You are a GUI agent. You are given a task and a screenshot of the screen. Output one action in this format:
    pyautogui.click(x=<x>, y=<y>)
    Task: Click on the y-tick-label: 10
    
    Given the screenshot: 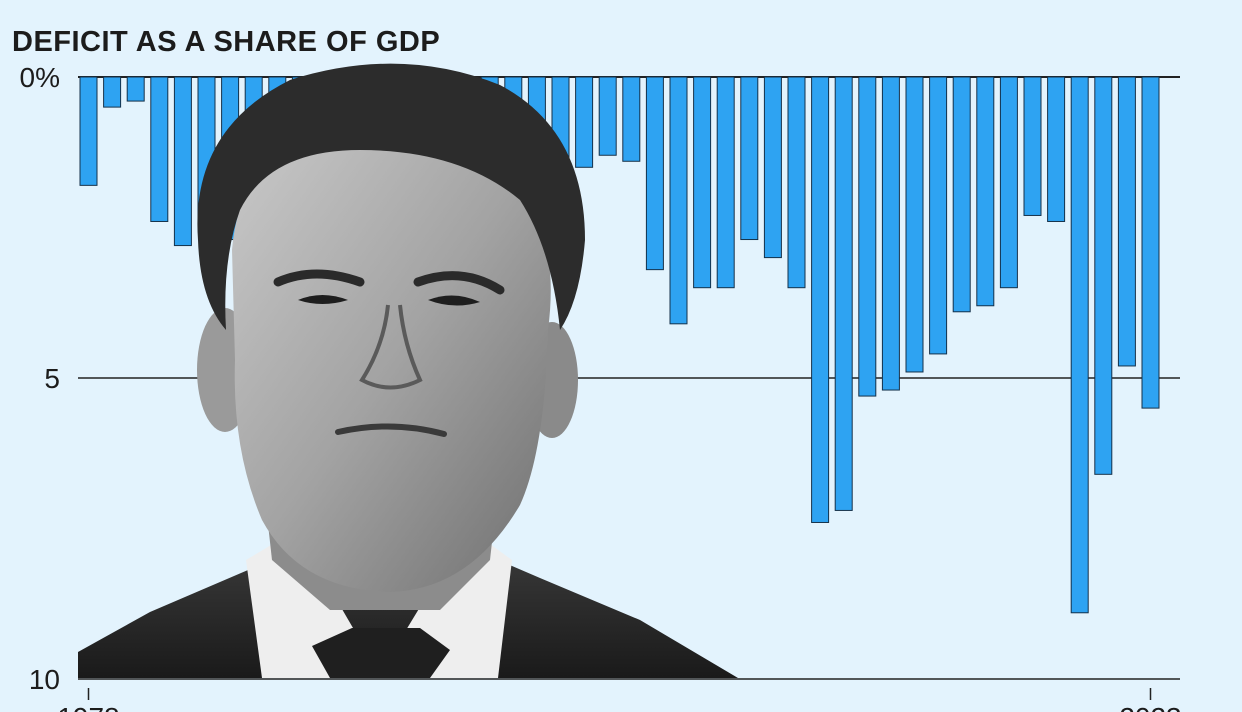 What is the action you would take?
    pyautogui.click(x=44, y=679)
    